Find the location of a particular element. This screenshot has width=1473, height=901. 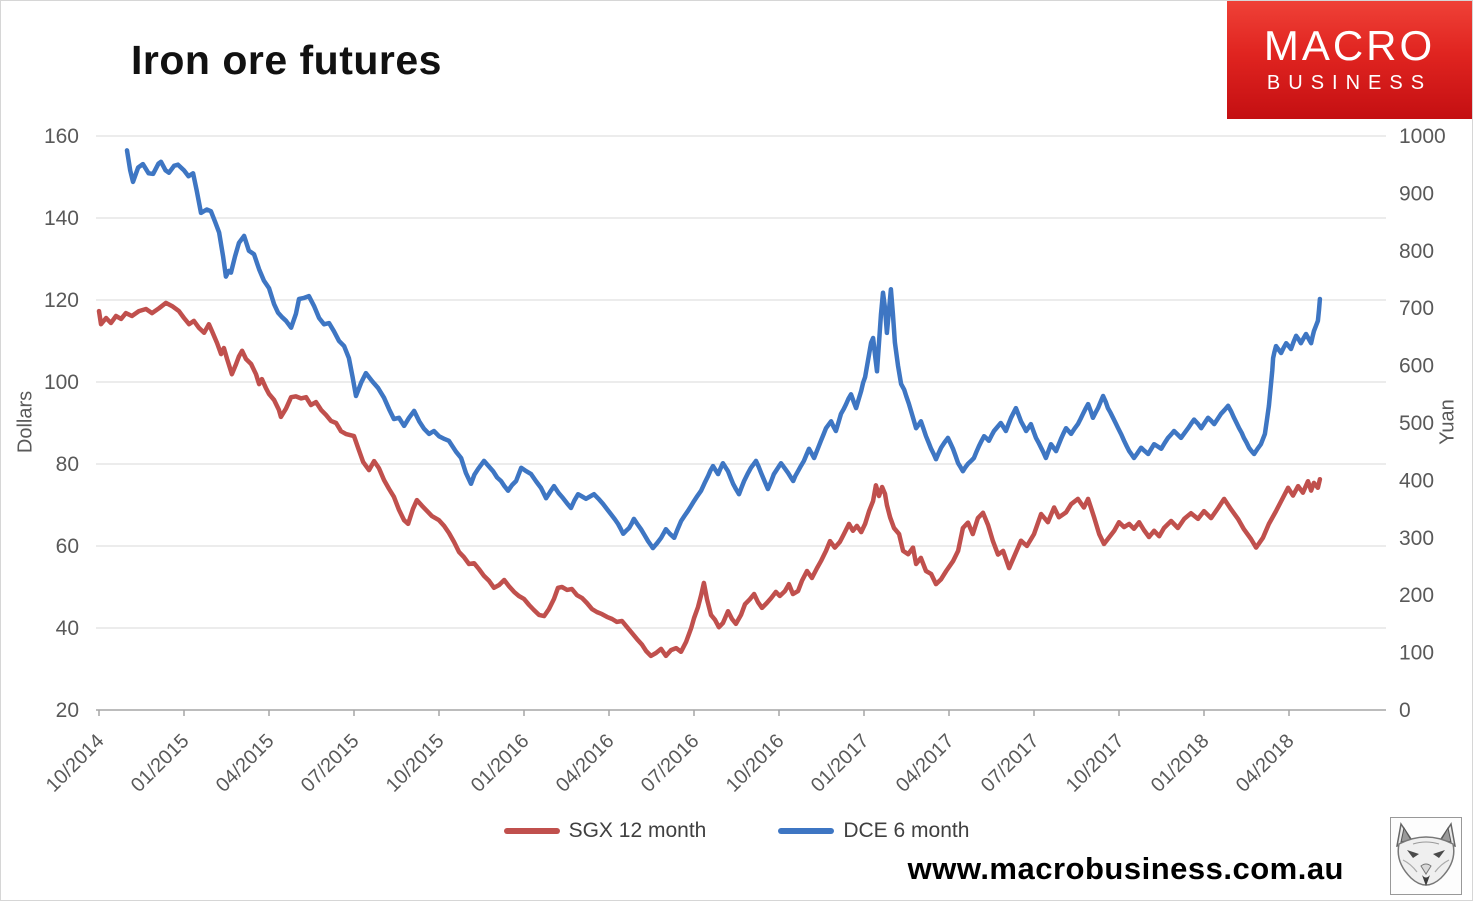

svg-text: 04/2015 is located at coordinates (245, 763).